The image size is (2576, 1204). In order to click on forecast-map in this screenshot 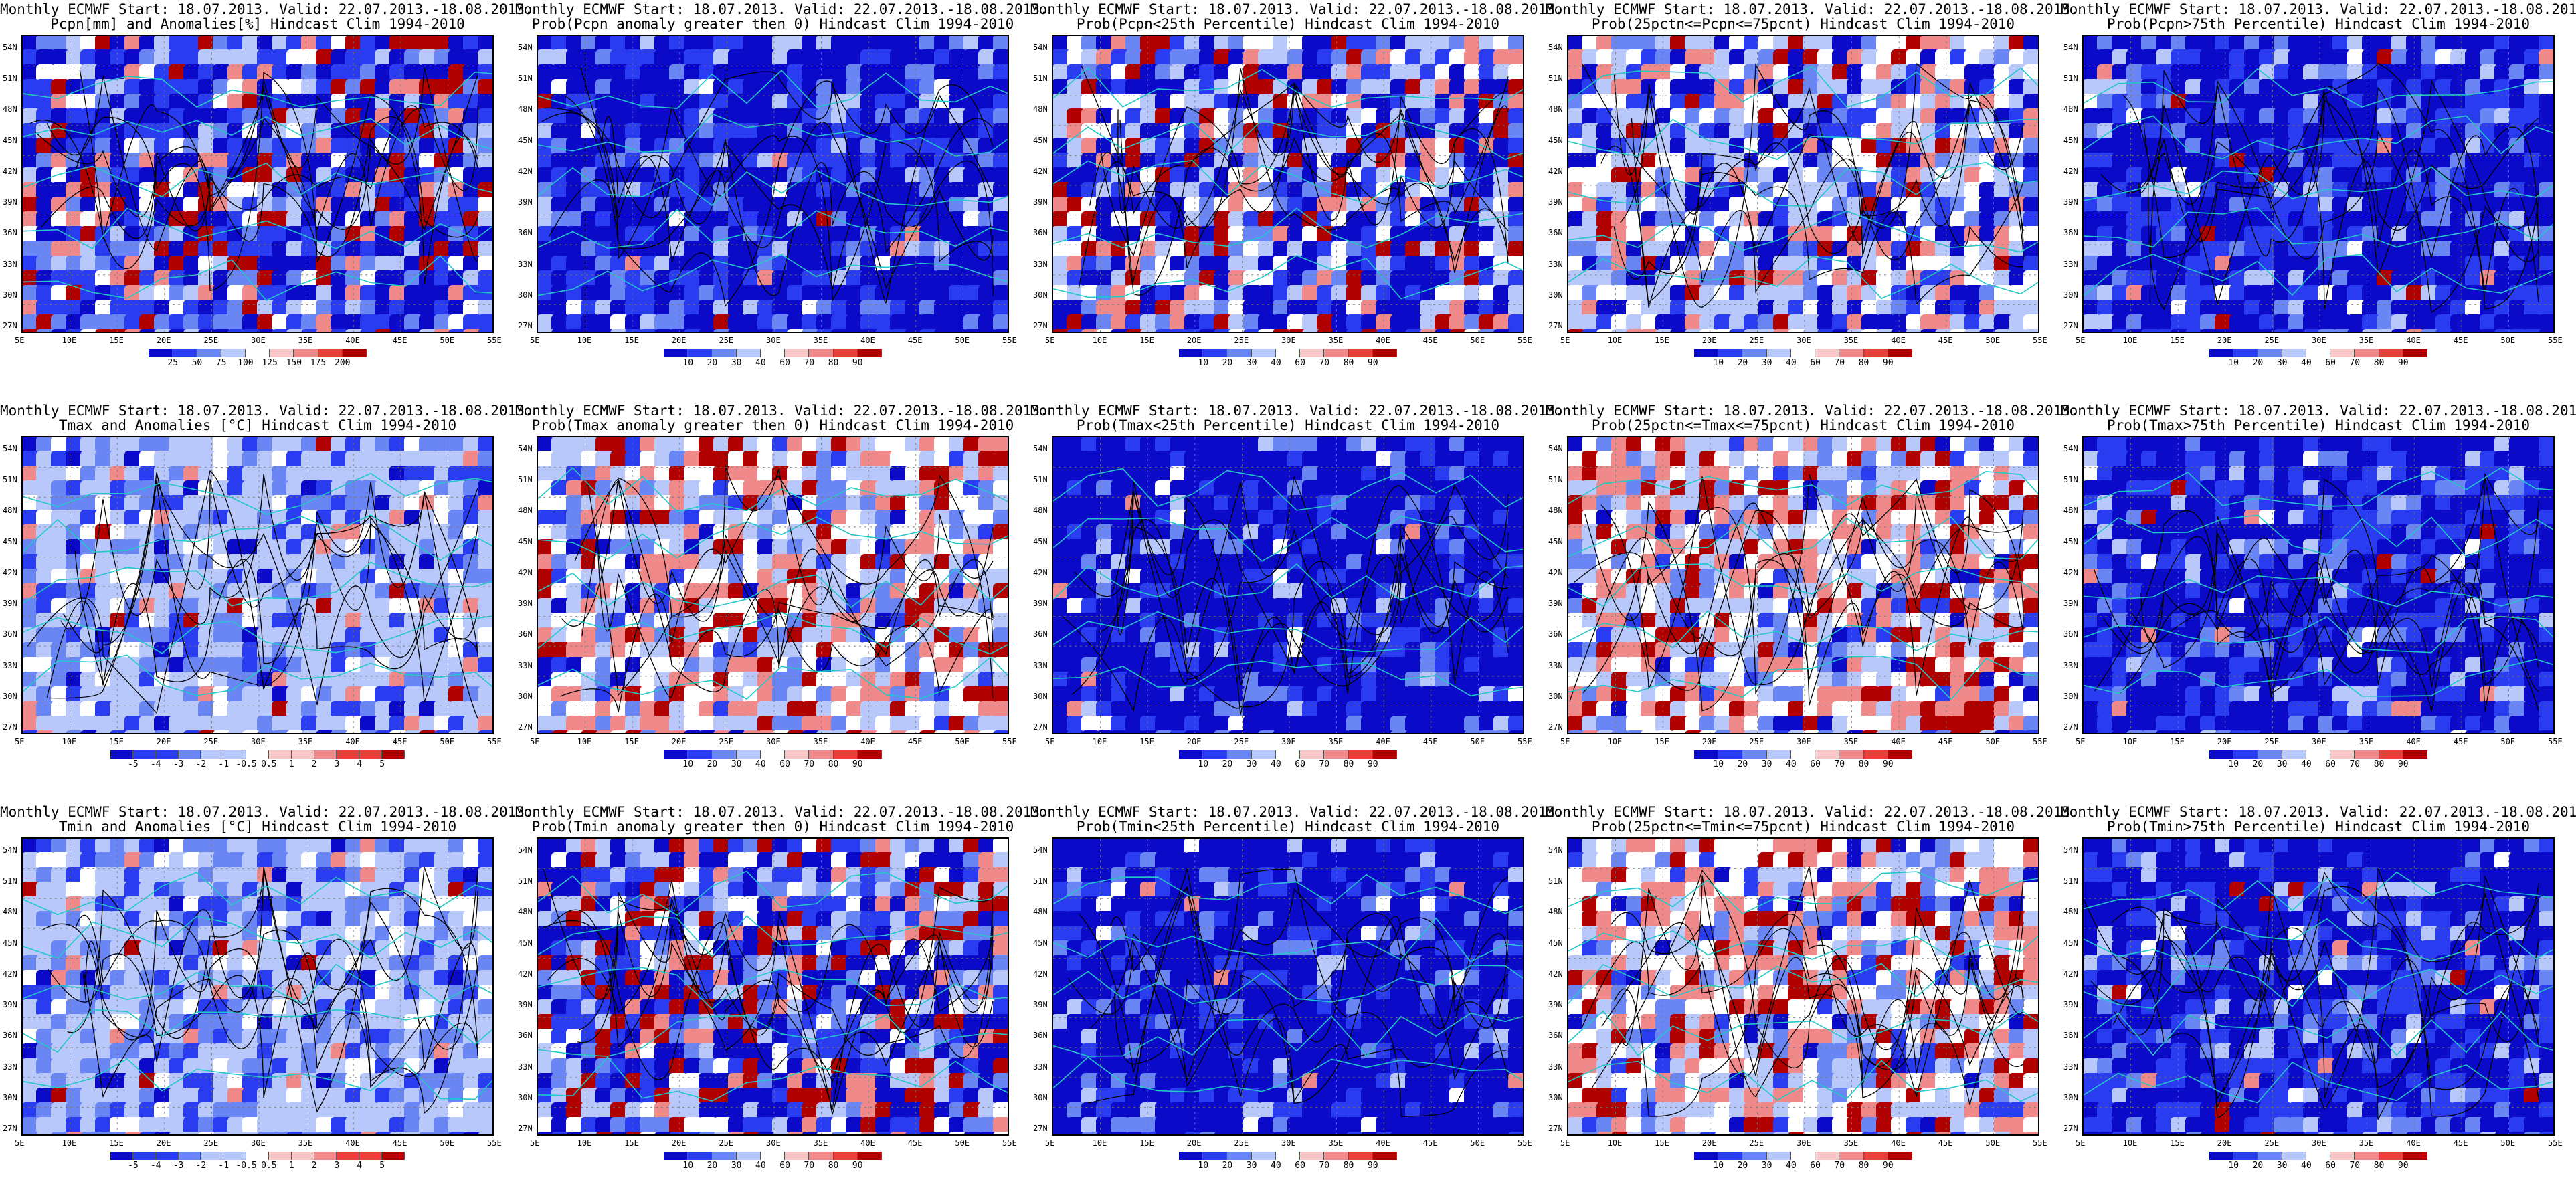, I will do `click(1288, 184)`.